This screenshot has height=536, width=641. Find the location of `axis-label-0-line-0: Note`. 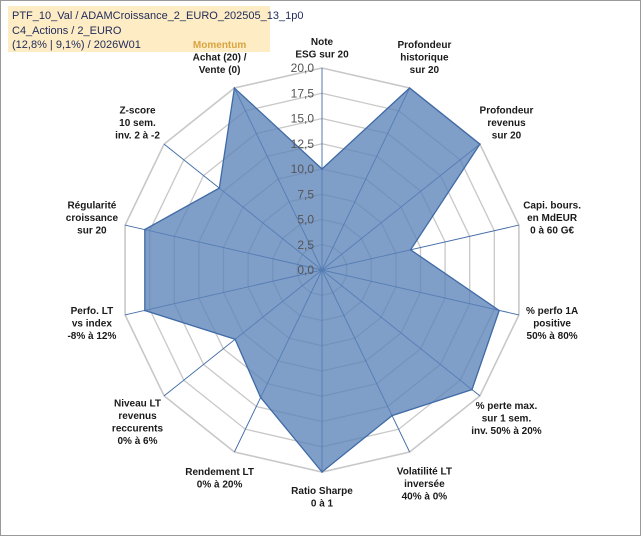

axis-label-0-line-0: Note is located at coordinates (322, 42).